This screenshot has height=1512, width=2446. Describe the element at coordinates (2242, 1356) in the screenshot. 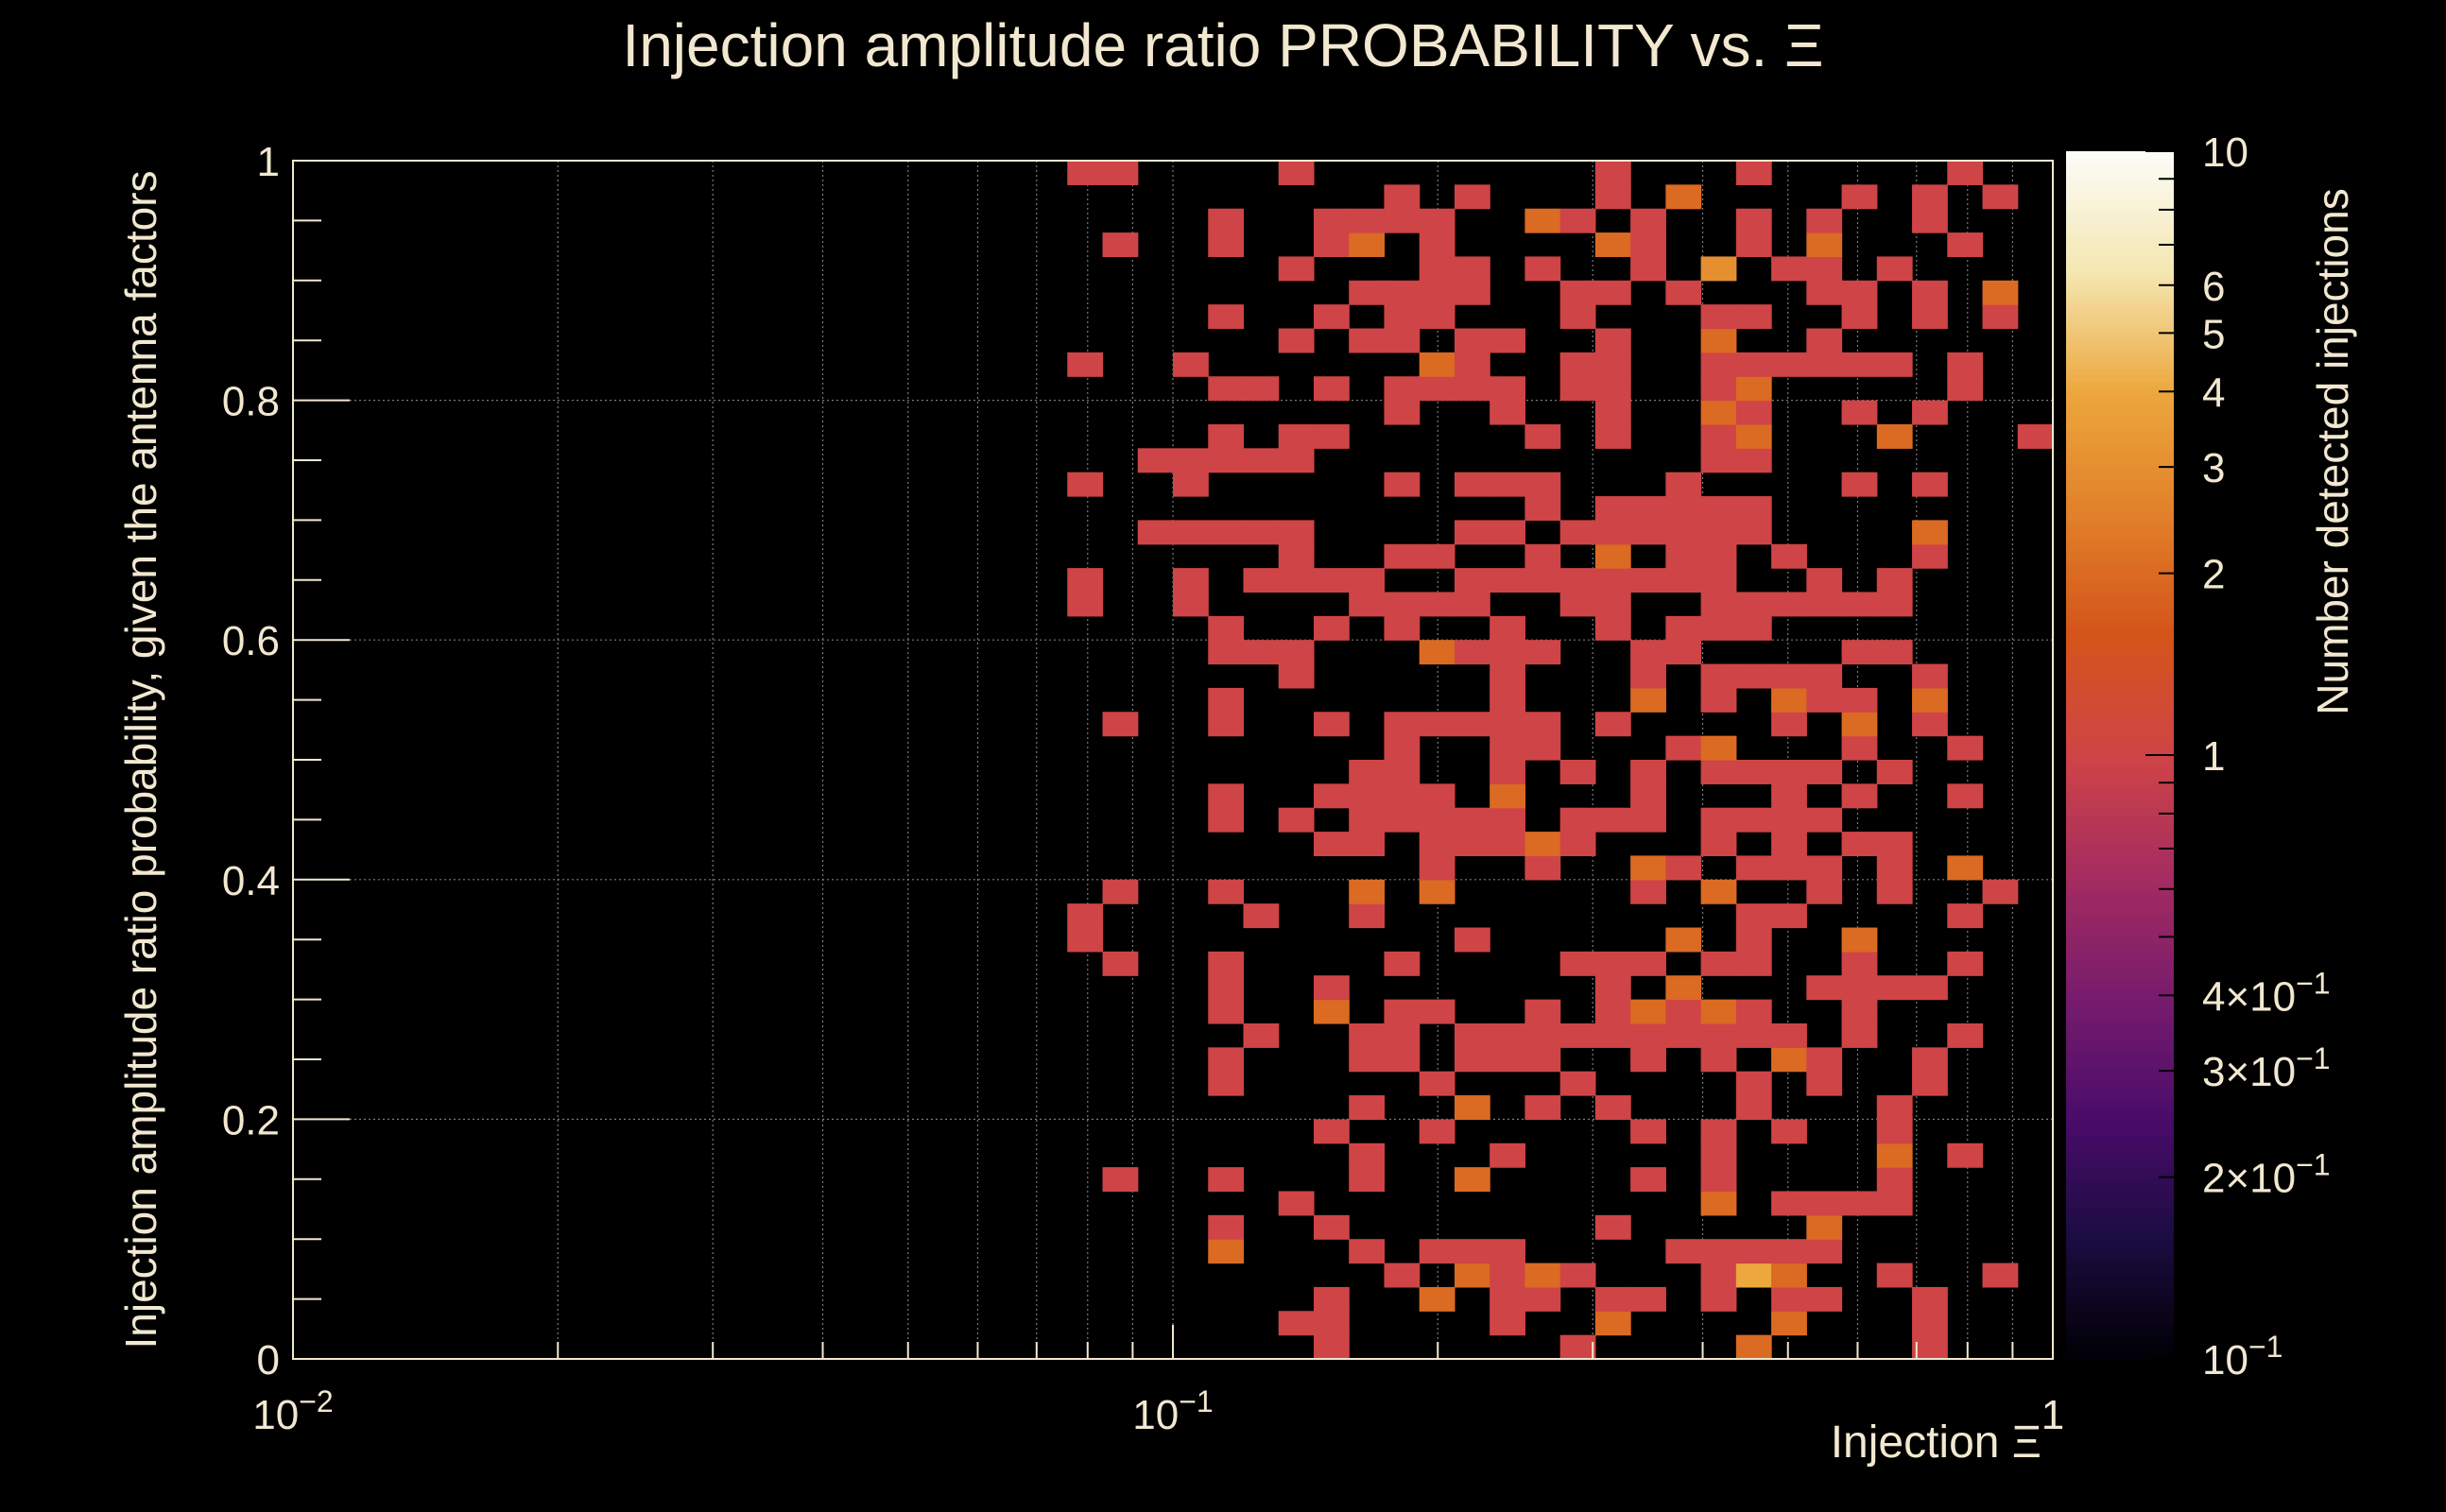

I see `color-scale-tick-label: 10−1` at that location.